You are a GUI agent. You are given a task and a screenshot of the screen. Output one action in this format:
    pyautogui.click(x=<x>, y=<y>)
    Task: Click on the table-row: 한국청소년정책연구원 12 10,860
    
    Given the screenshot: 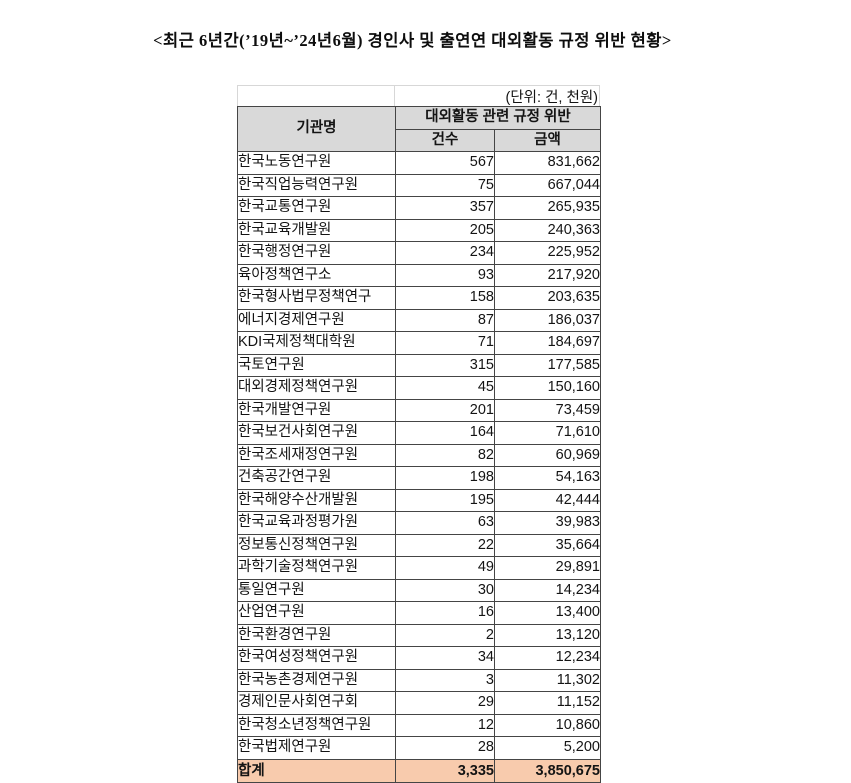 What is the action you would take?
    pyautogui.click(x=419, y=725)
    